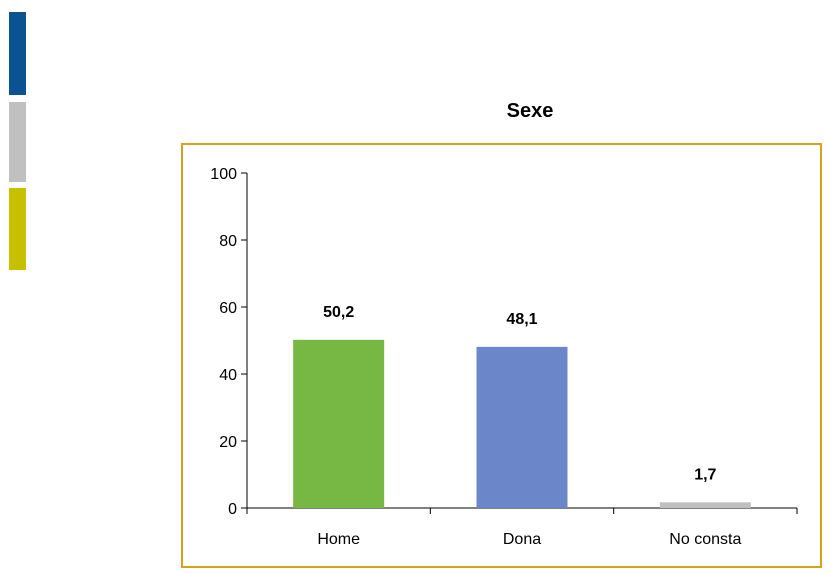 Image resolution: width=831 pixels, height=574 pixels. Describe the element at coordinates (530, 111) in the screenshot. I see `chart-title: Sexe` at that location.